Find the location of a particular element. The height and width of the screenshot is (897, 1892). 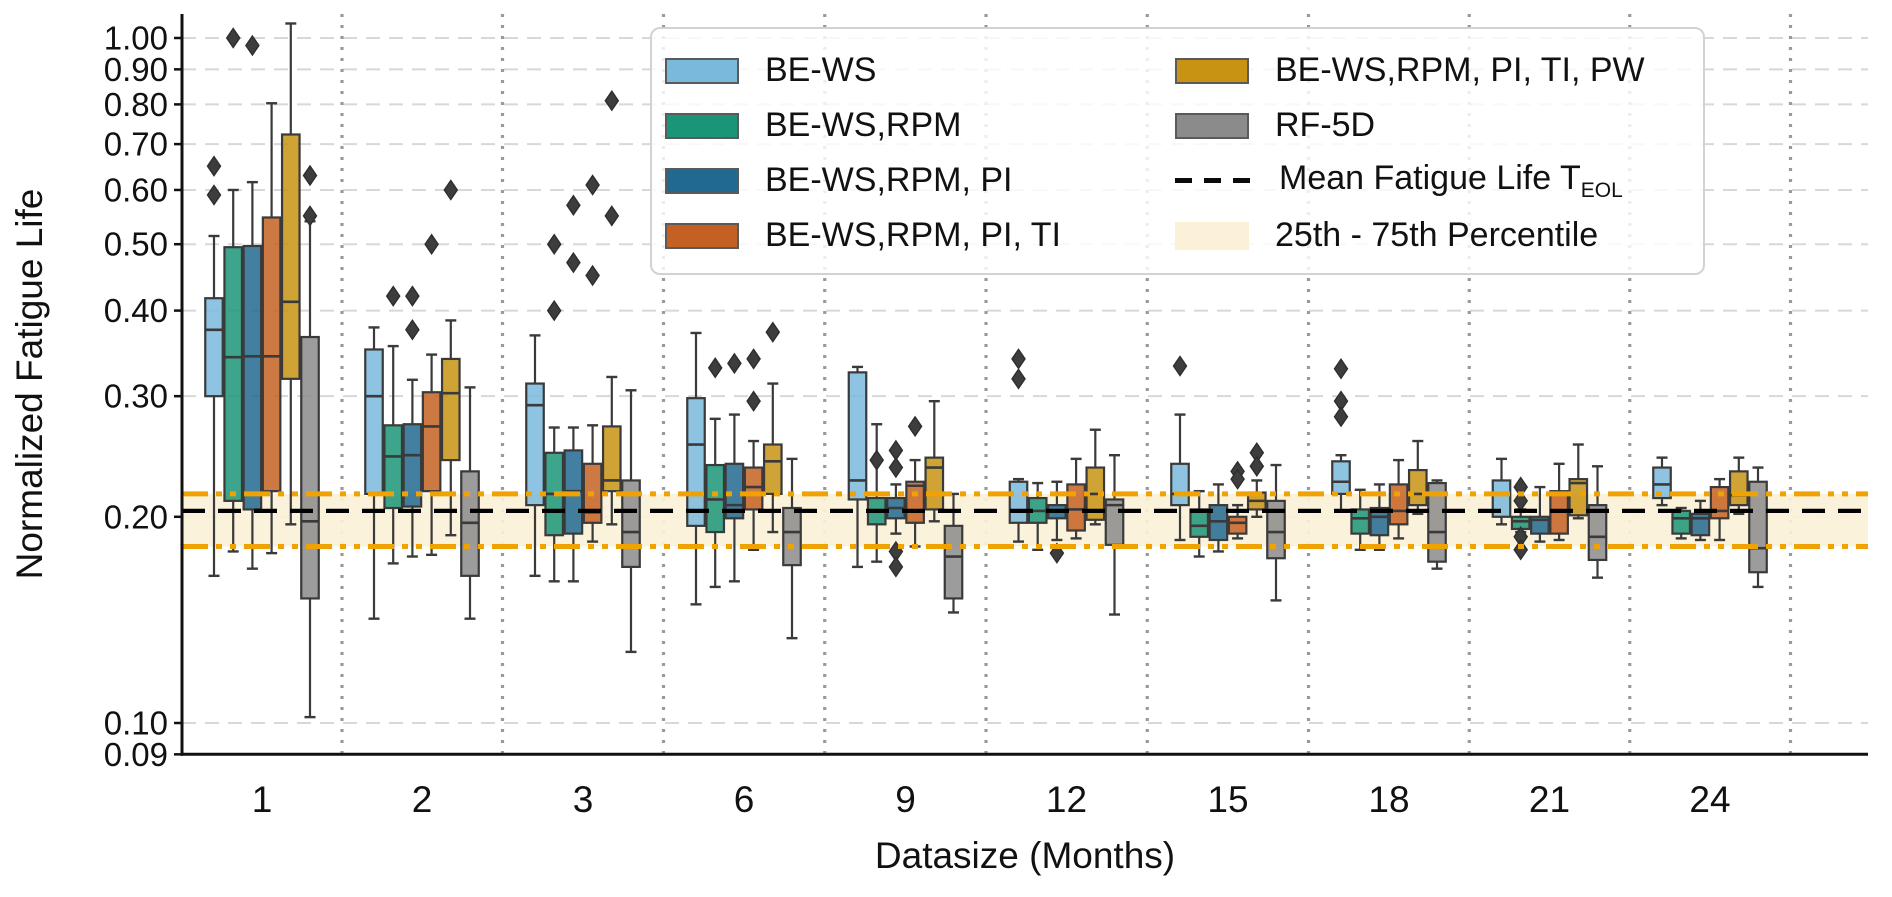

y-tick-label: 0.60 is located at coordinates (136, 189).